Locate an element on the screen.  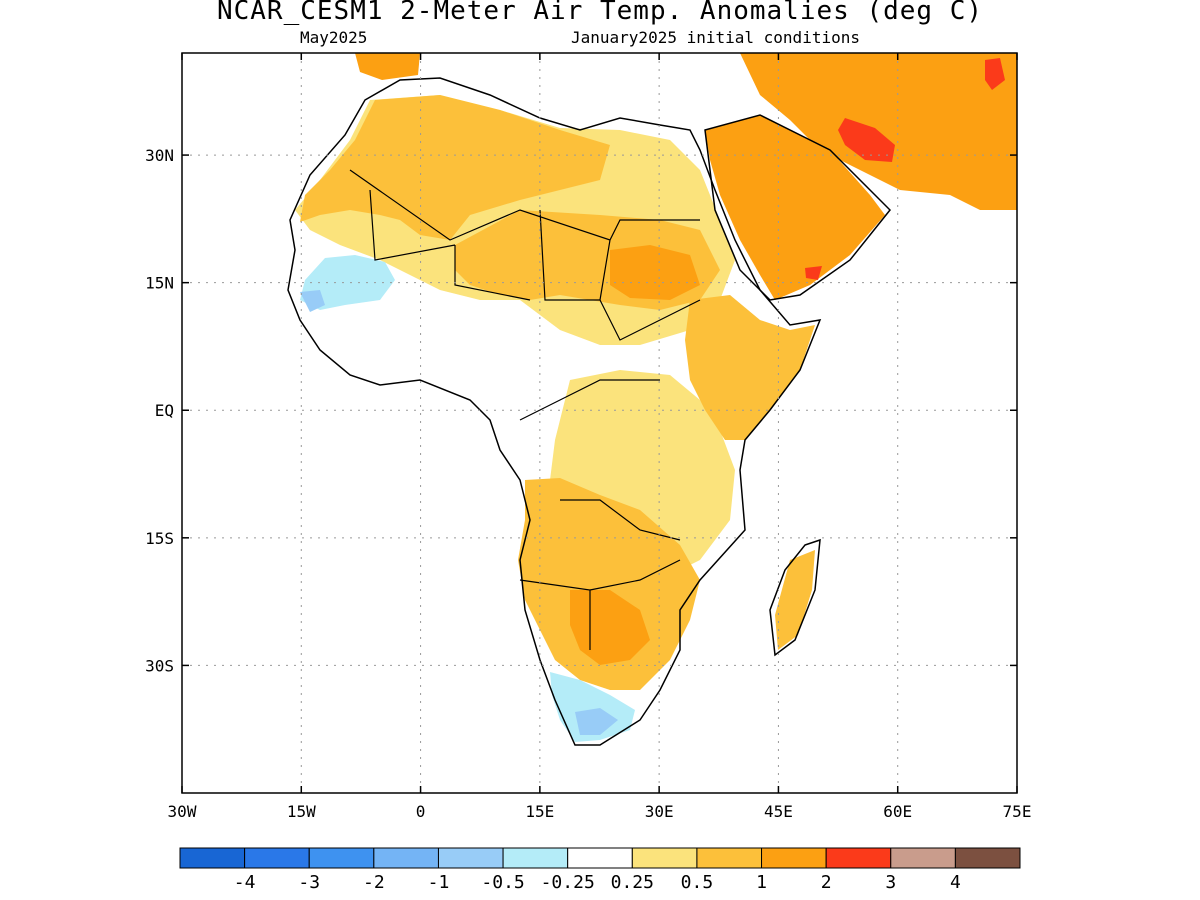
anomaly-3-arabia is located at coordinates (813, 273).